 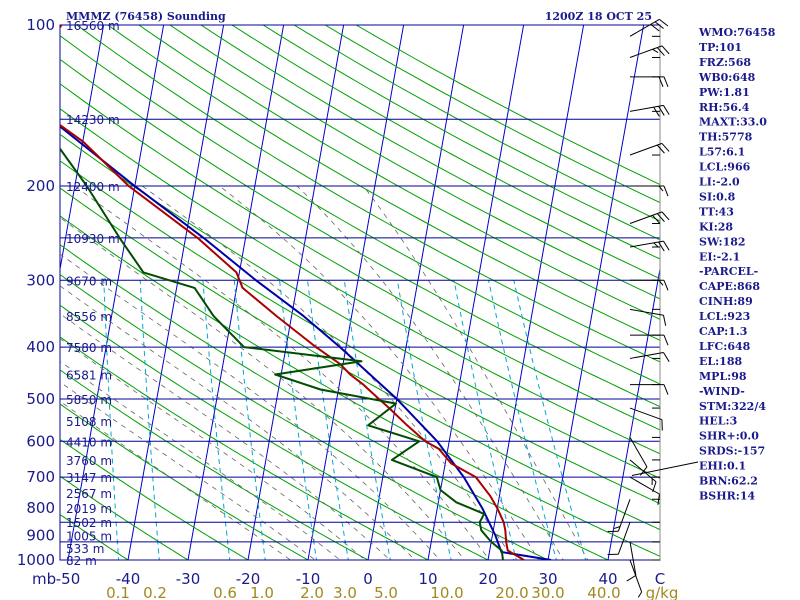 I want to click on sounding-index: WMO:76458, so click(x=737, y=32).